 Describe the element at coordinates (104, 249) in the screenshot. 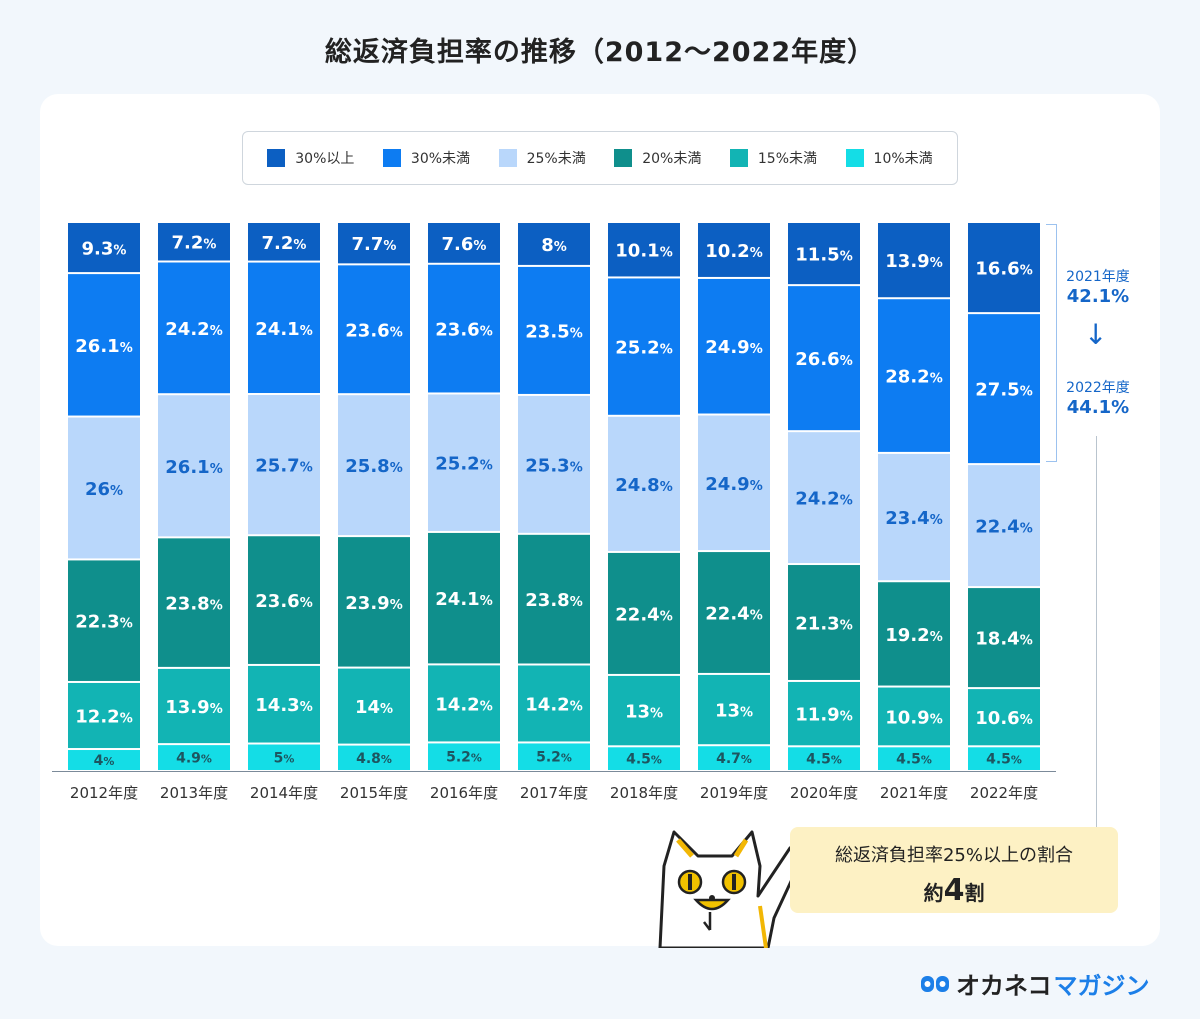

I see `bar-value-label: 9.3%` at that location.